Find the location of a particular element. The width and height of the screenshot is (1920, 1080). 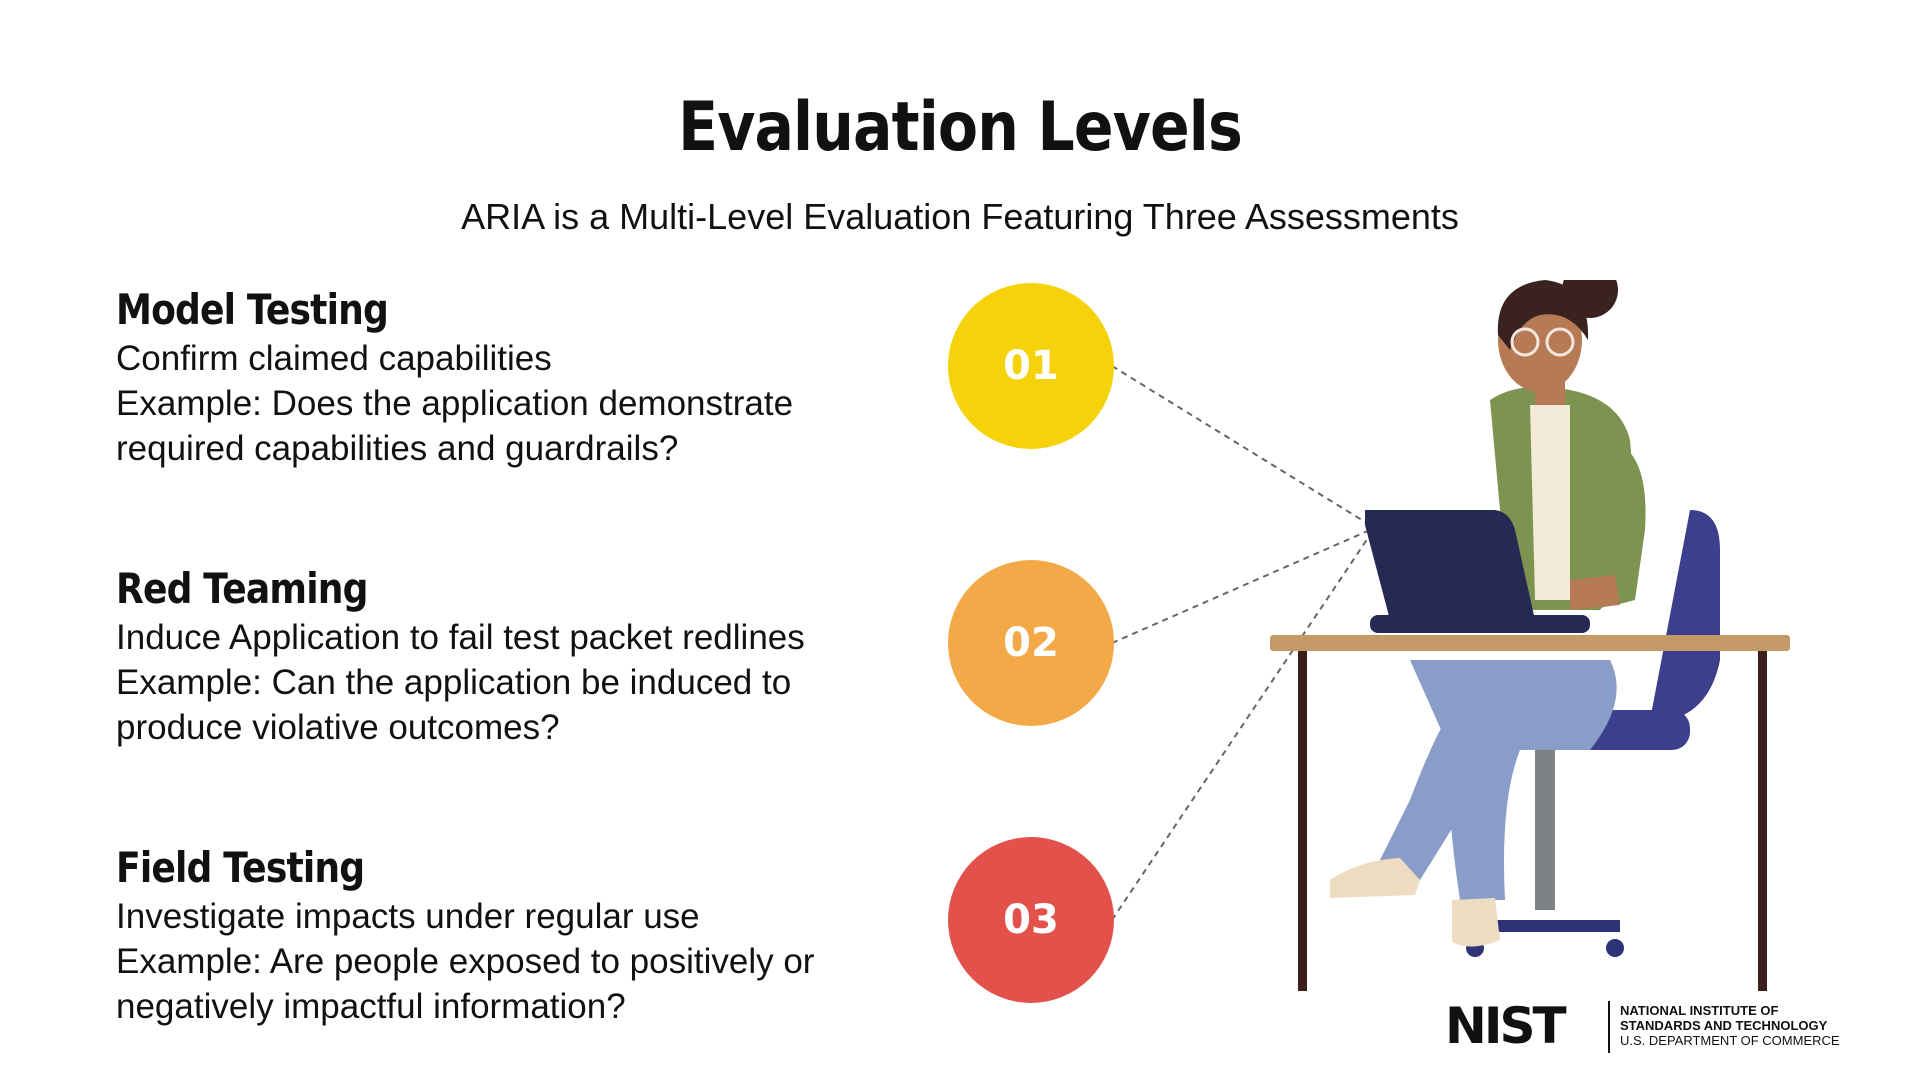

level-number: 03 is located at coordinates (1031, 920).